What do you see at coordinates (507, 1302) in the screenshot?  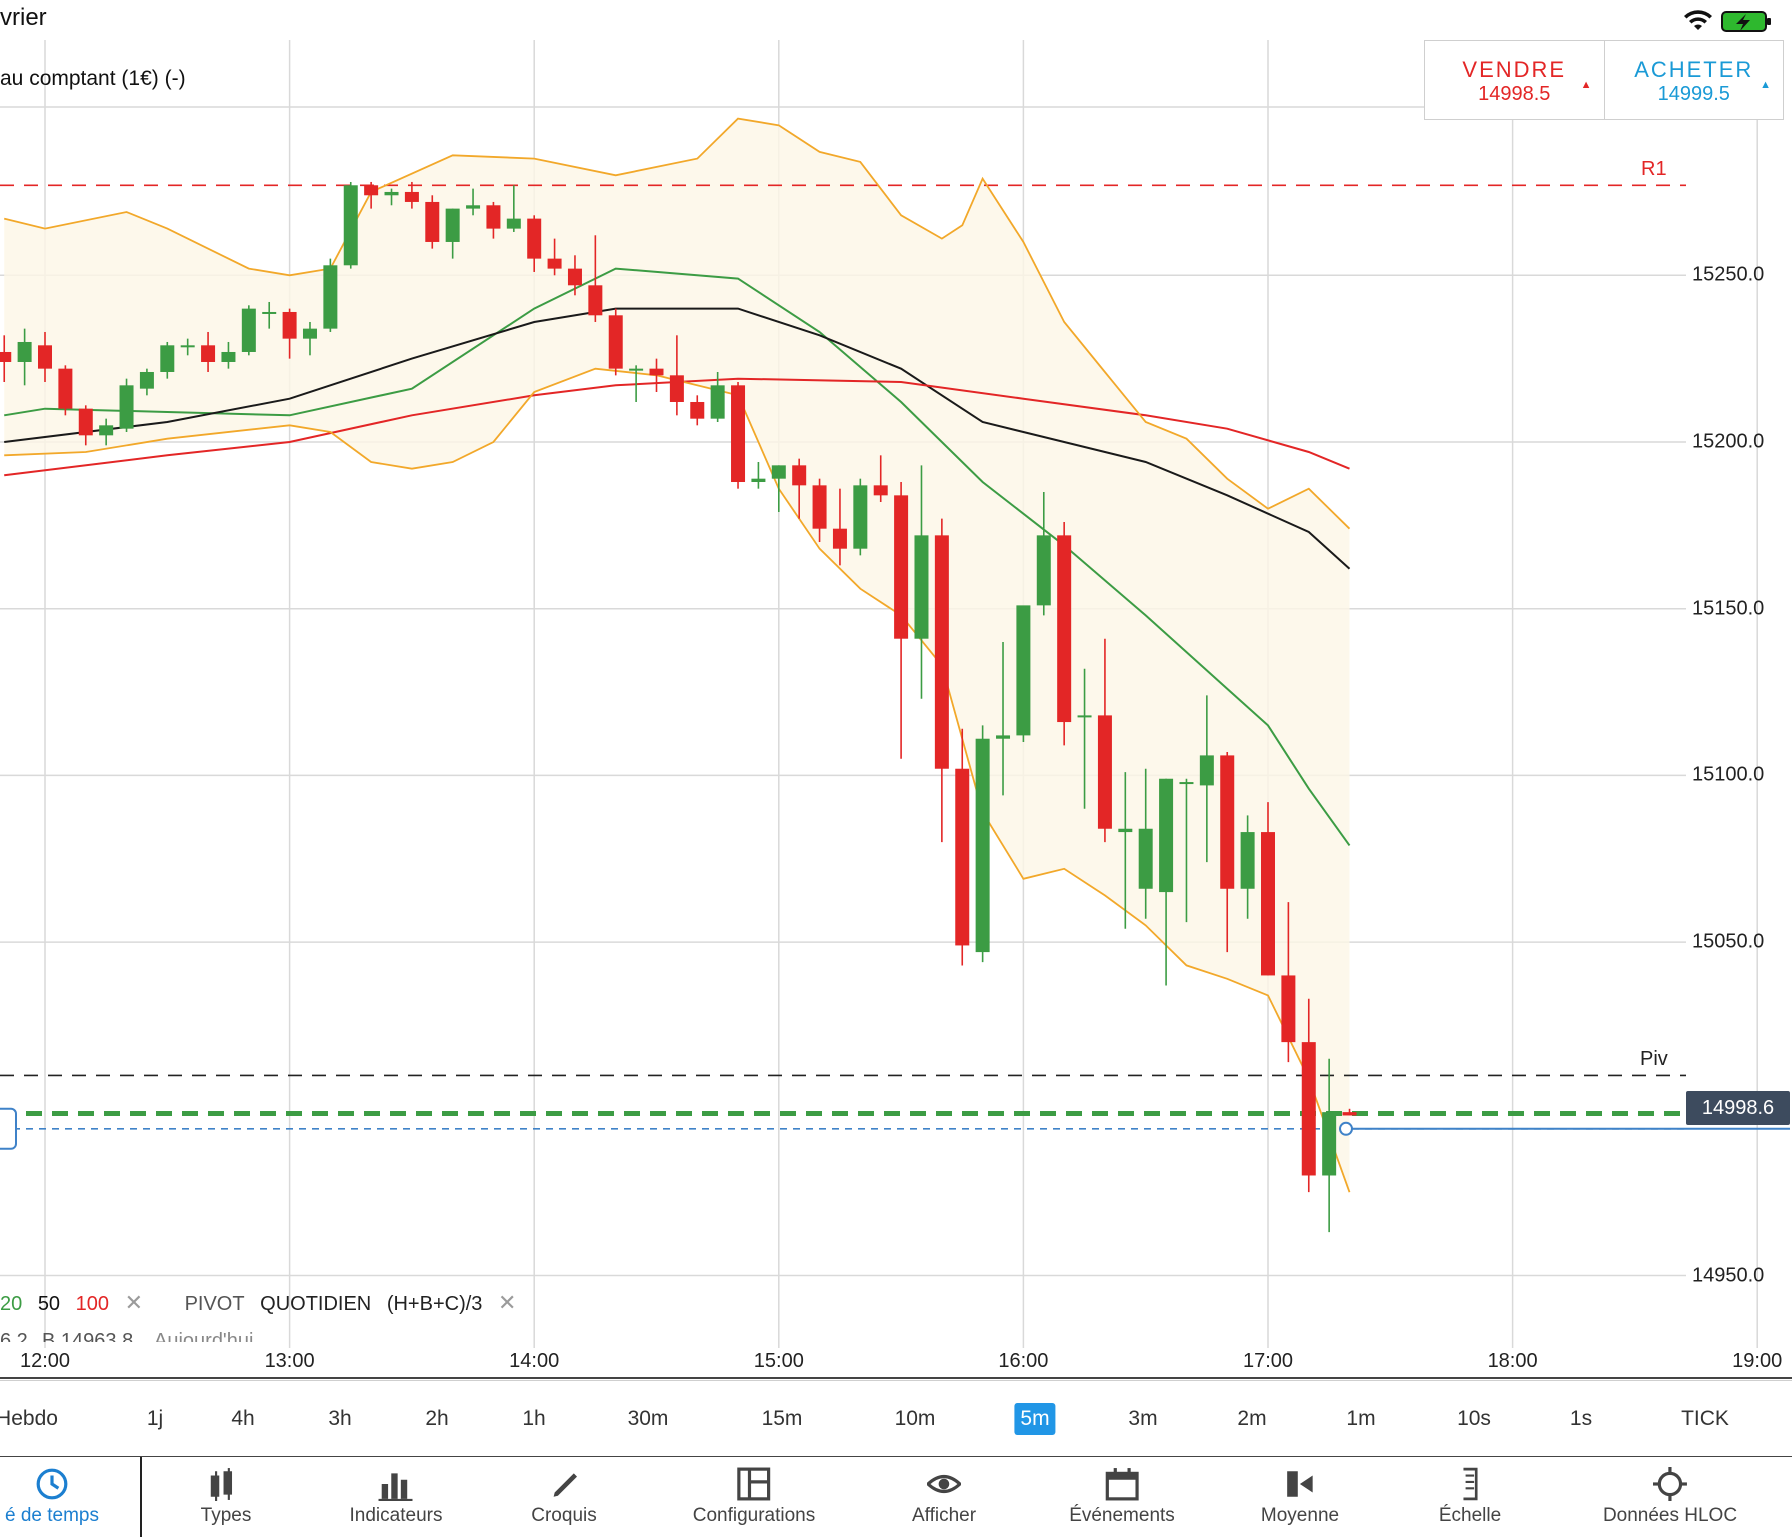 I see `remove-pivot-close-icon: ✕` at bounding box center [507, 1302].